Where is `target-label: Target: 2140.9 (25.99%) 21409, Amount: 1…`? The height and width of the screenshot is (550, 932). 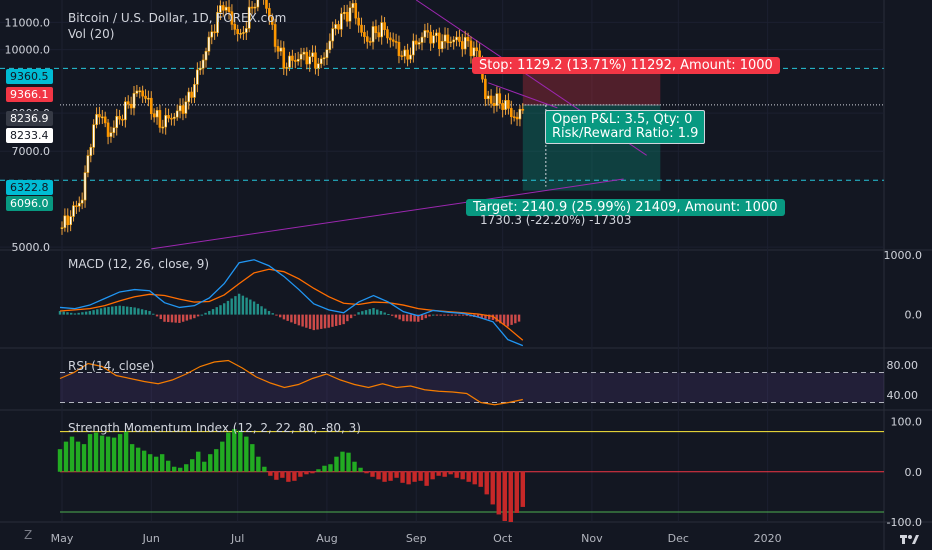
target-label: Target: 2140.9 (25.99%) 21409, Amount: 1… is located at coordinates (625, 207).